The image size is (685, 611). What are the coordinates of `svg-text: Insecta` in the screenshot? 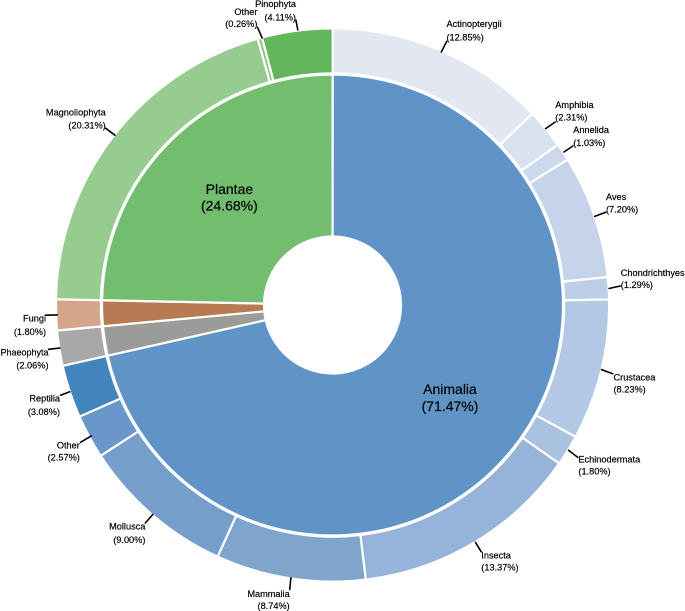 It's located at (496, 555).